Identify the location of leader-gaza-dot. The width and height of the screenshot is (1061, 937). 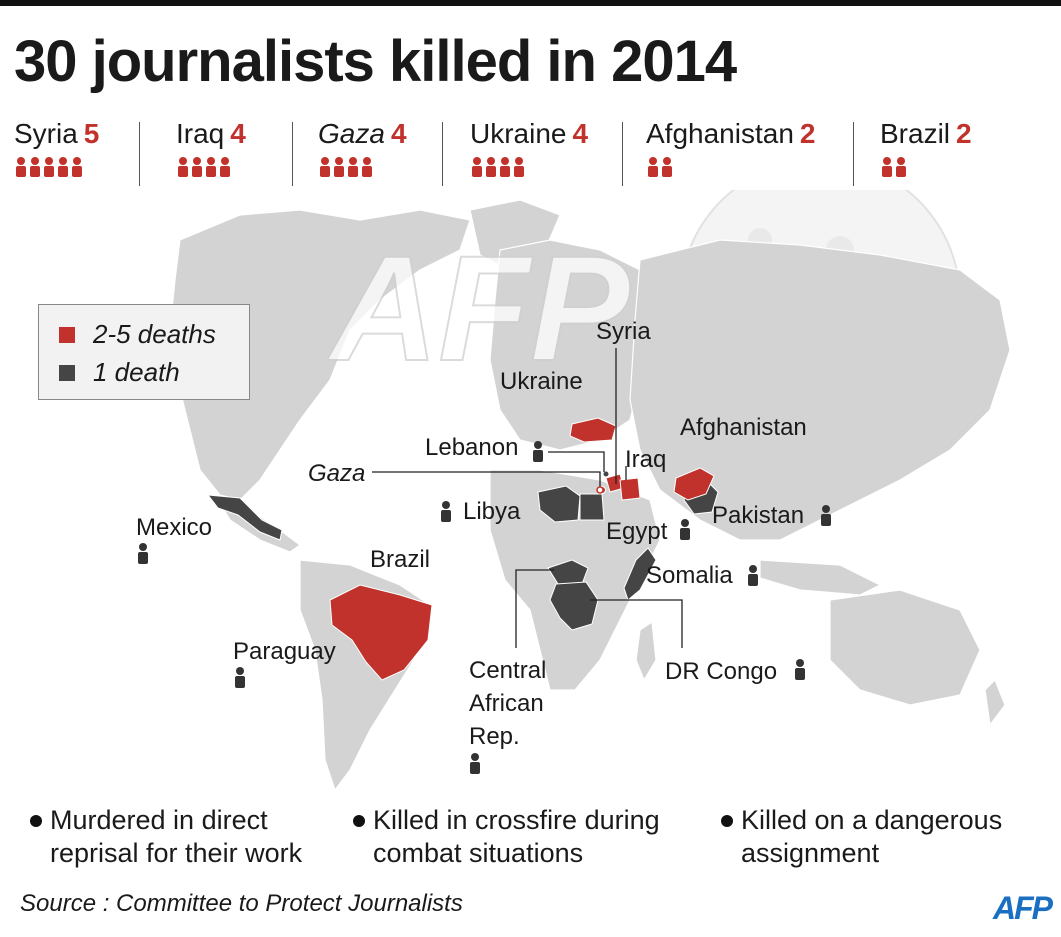
(600, 490).